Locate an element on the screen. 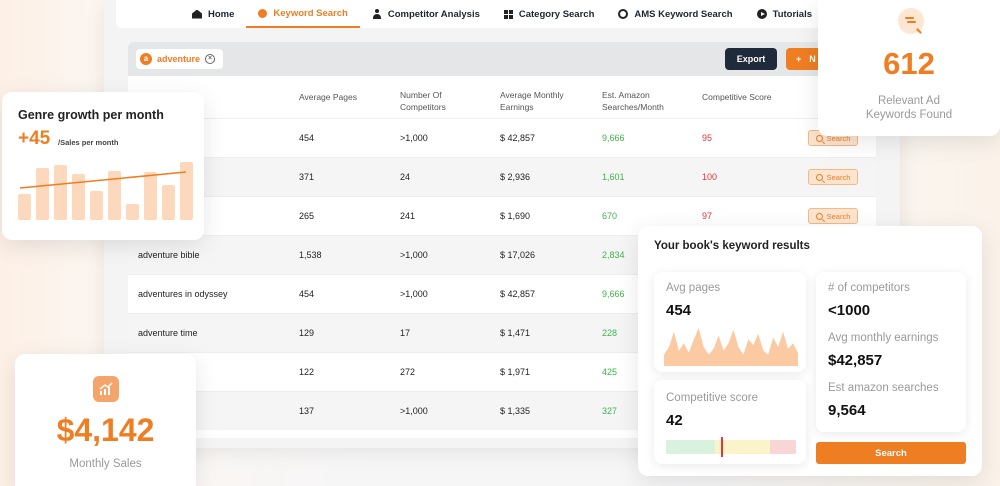 This screenshot has width=1000, height=486. col-competitive-score: Competitive Score is located at coordinates (737, 97).